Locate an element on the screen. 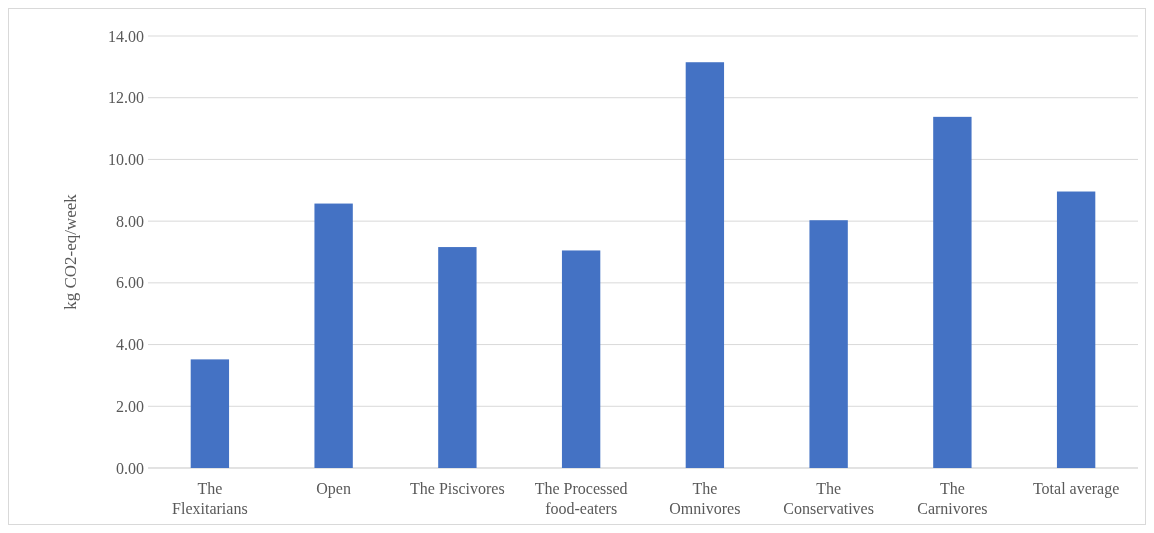 The height and width of the screenshot is (533, 1154). x-tick-label: The Conservatives is located at coordinates (828, 498).